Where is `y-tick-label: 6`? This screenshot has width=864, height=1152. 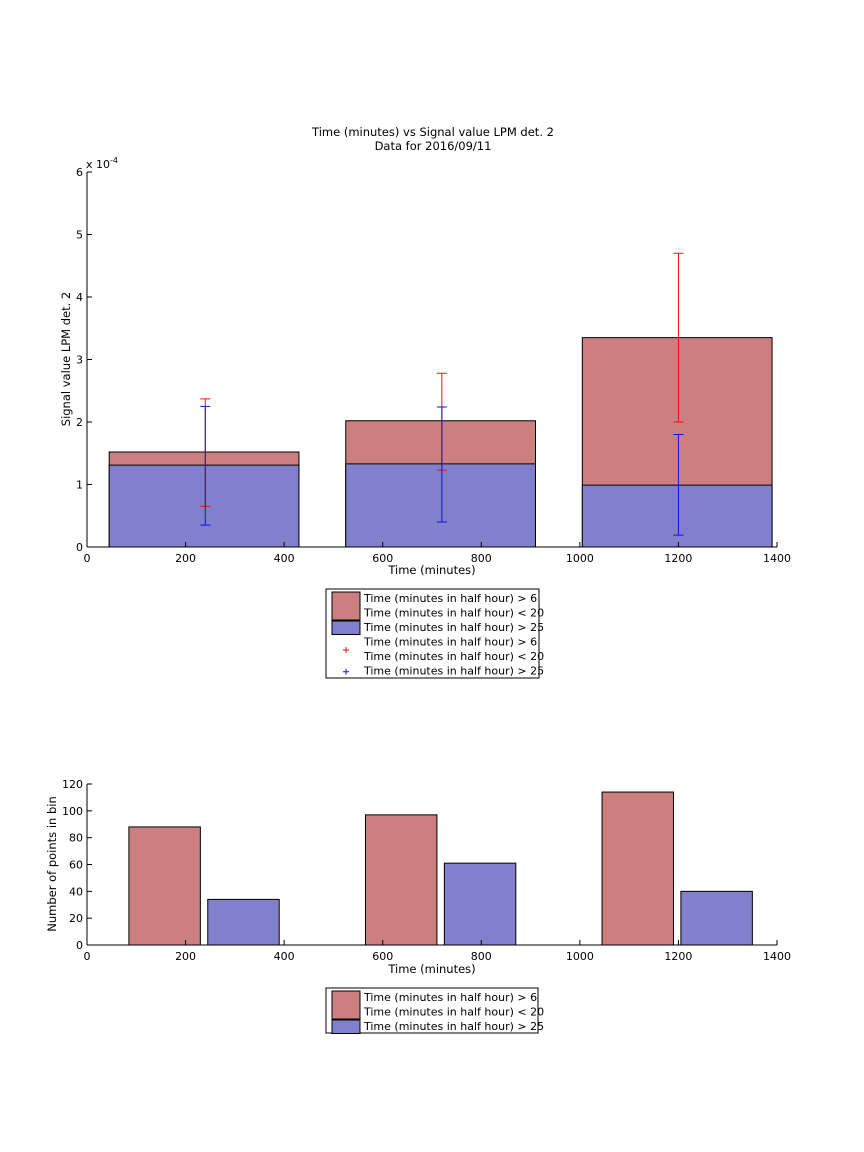
y-tick-label: 6 is located at coordinates (79, 172).